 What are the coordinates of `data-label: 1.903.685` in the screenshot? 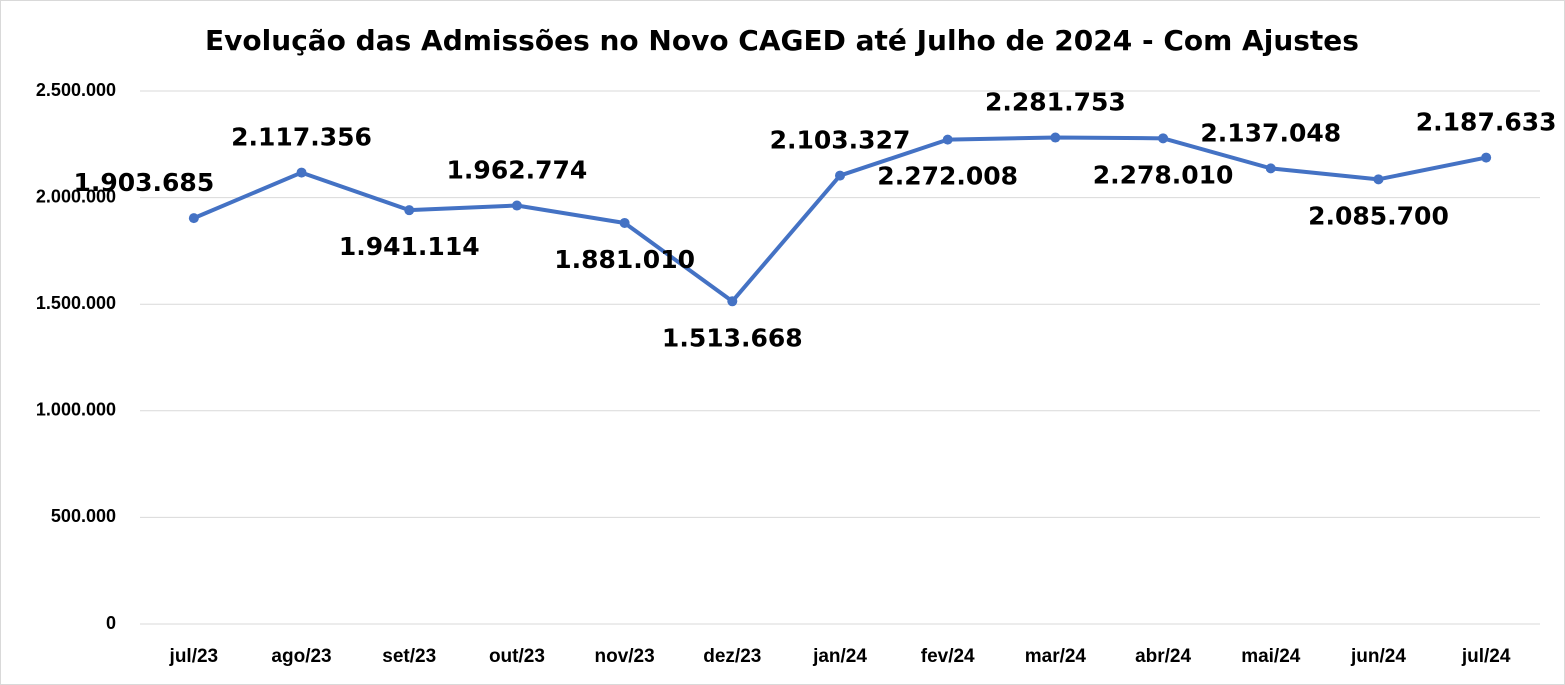 It's located at (143, 182).